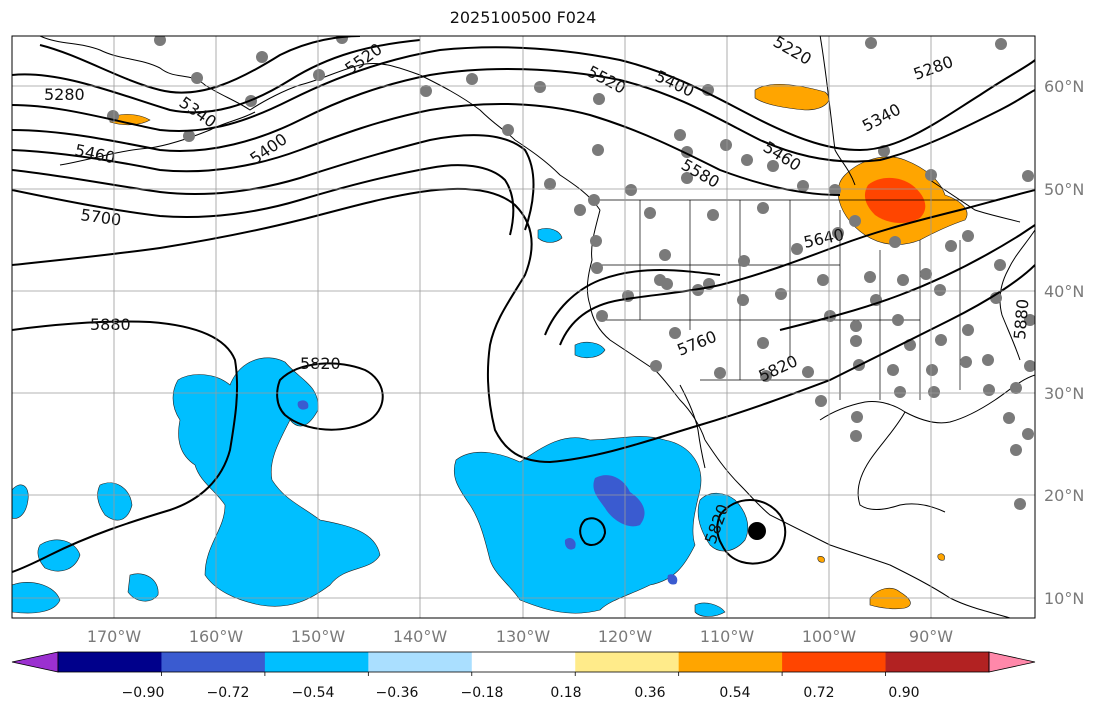 This screenshot has width=1105, height=712. I want to click on contour-label: 5820, so click(320, 363).